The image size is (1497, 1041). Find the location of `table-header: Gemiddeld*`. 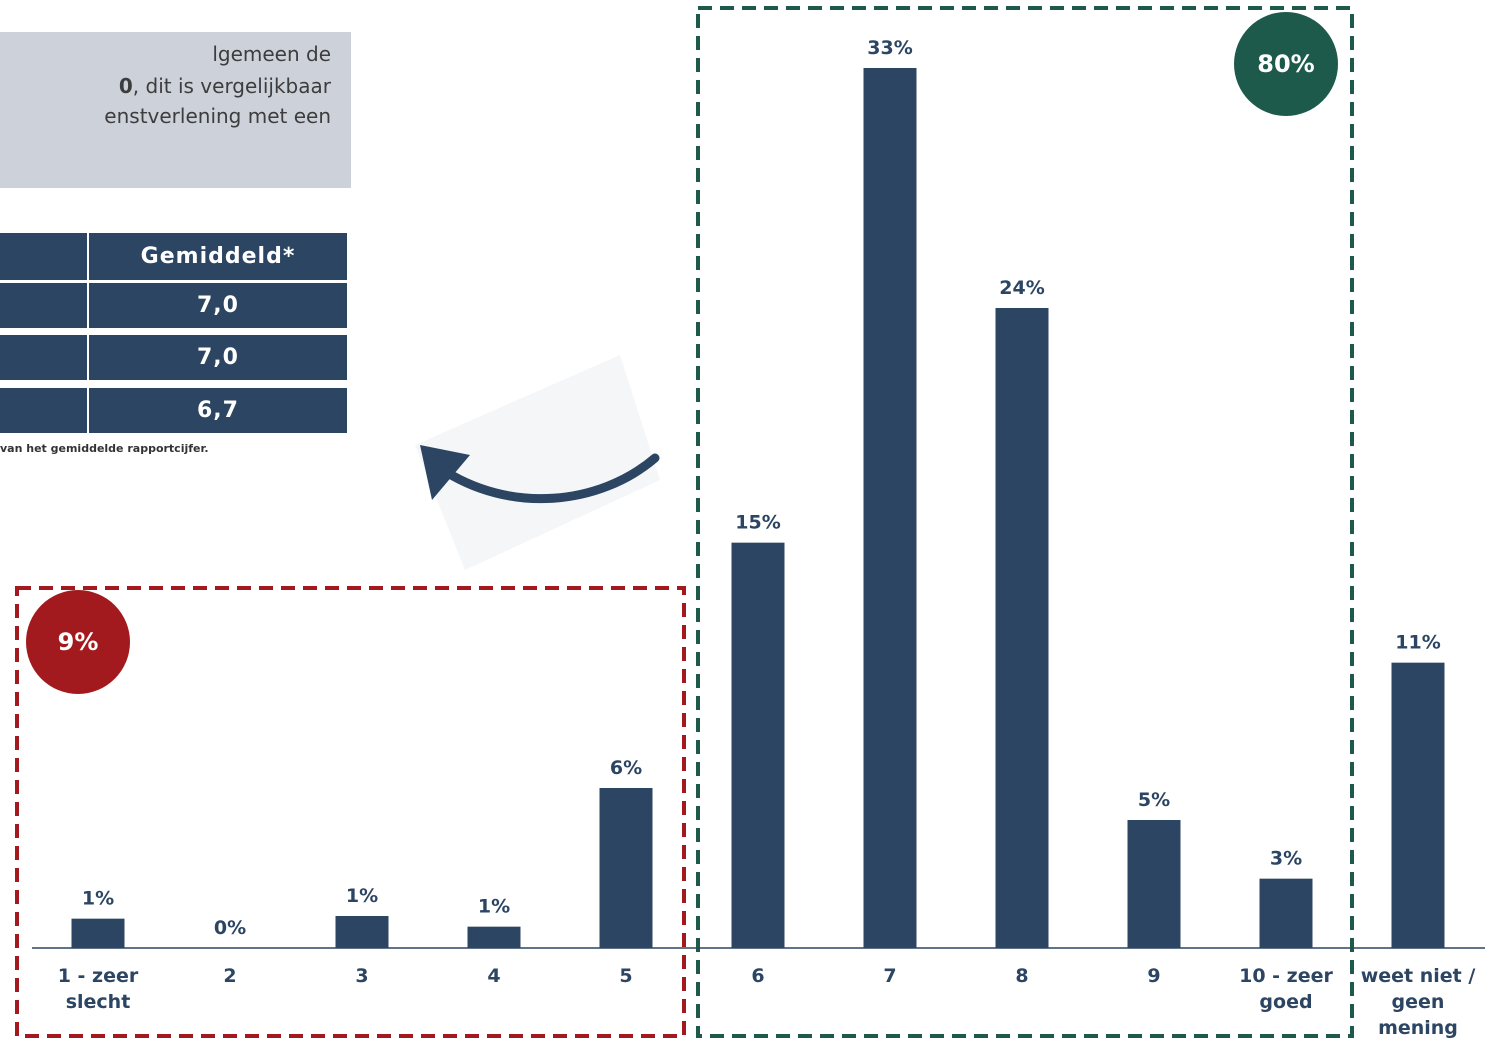

table-header: Gemiddeld* is located at coordinates (173, 256).